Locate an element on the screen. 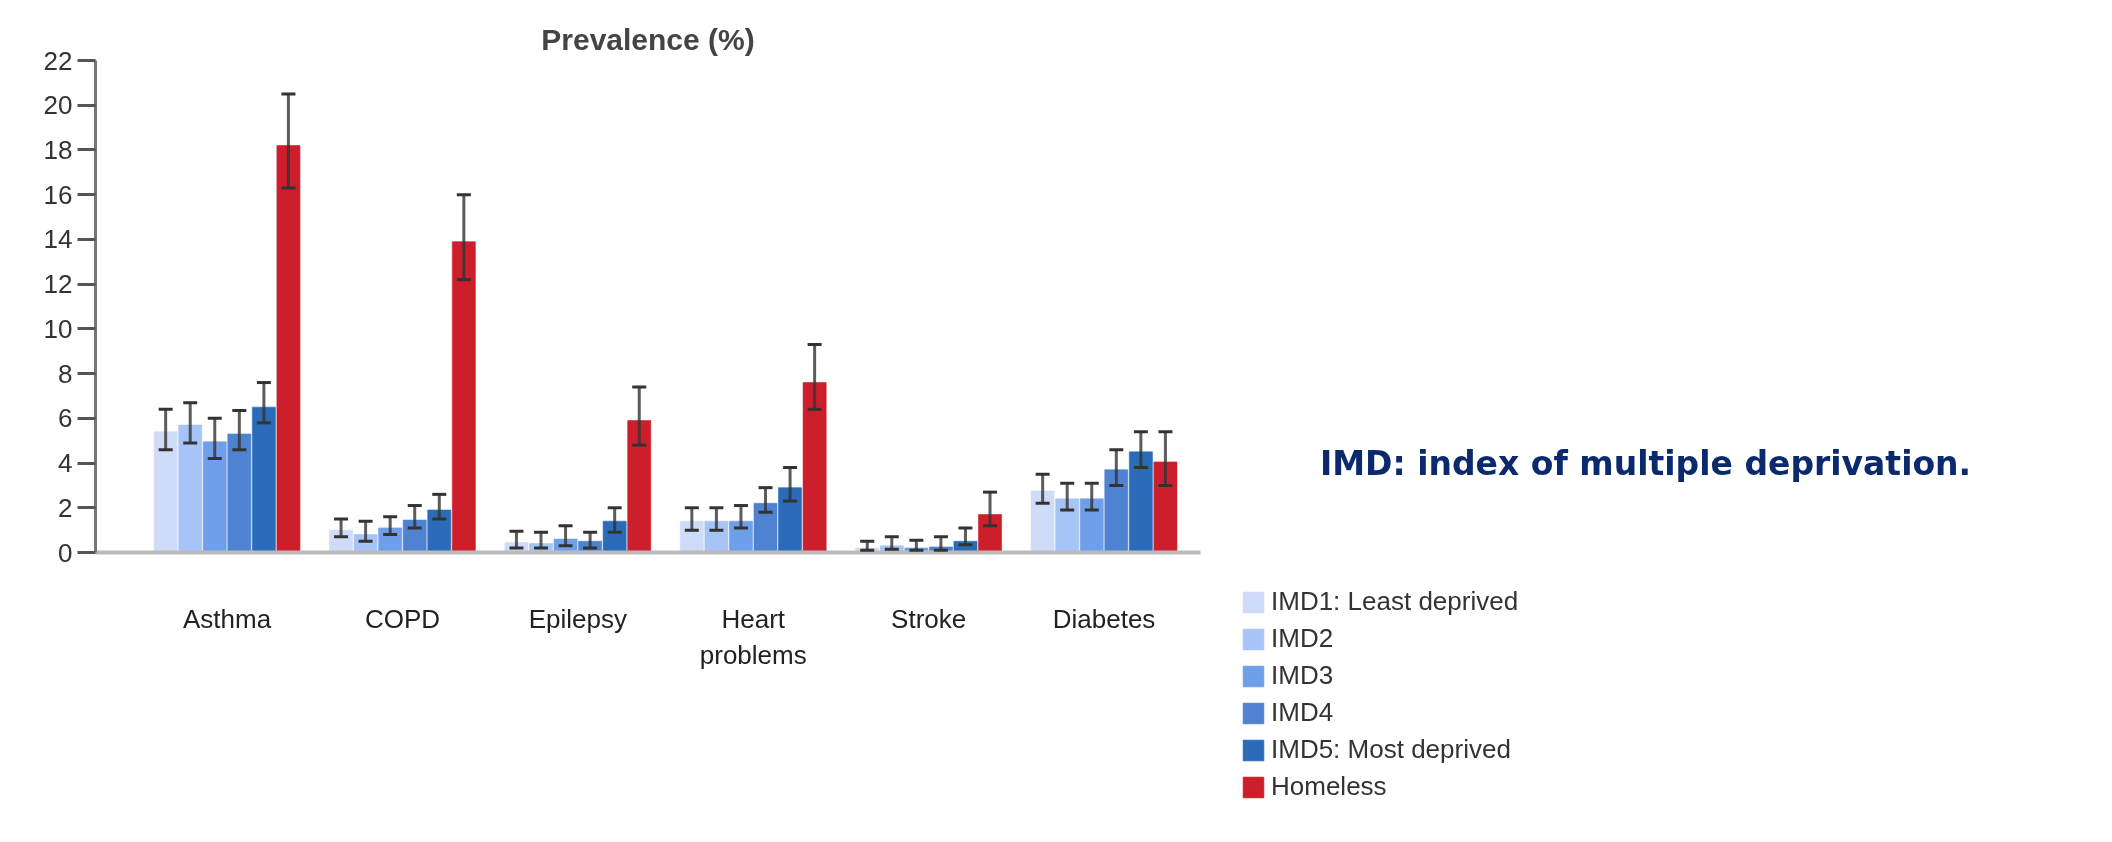 The width and height of the screenshot is (2112, 842). y-tick-label: 6 is located at coordinates (65, 418).